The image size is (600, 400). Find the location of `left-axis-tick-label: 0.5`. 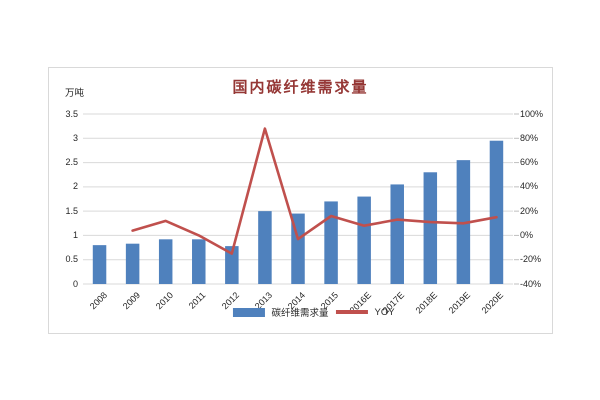

left-axis-tick-label: 0.5 is located at coordinates (71, 259).